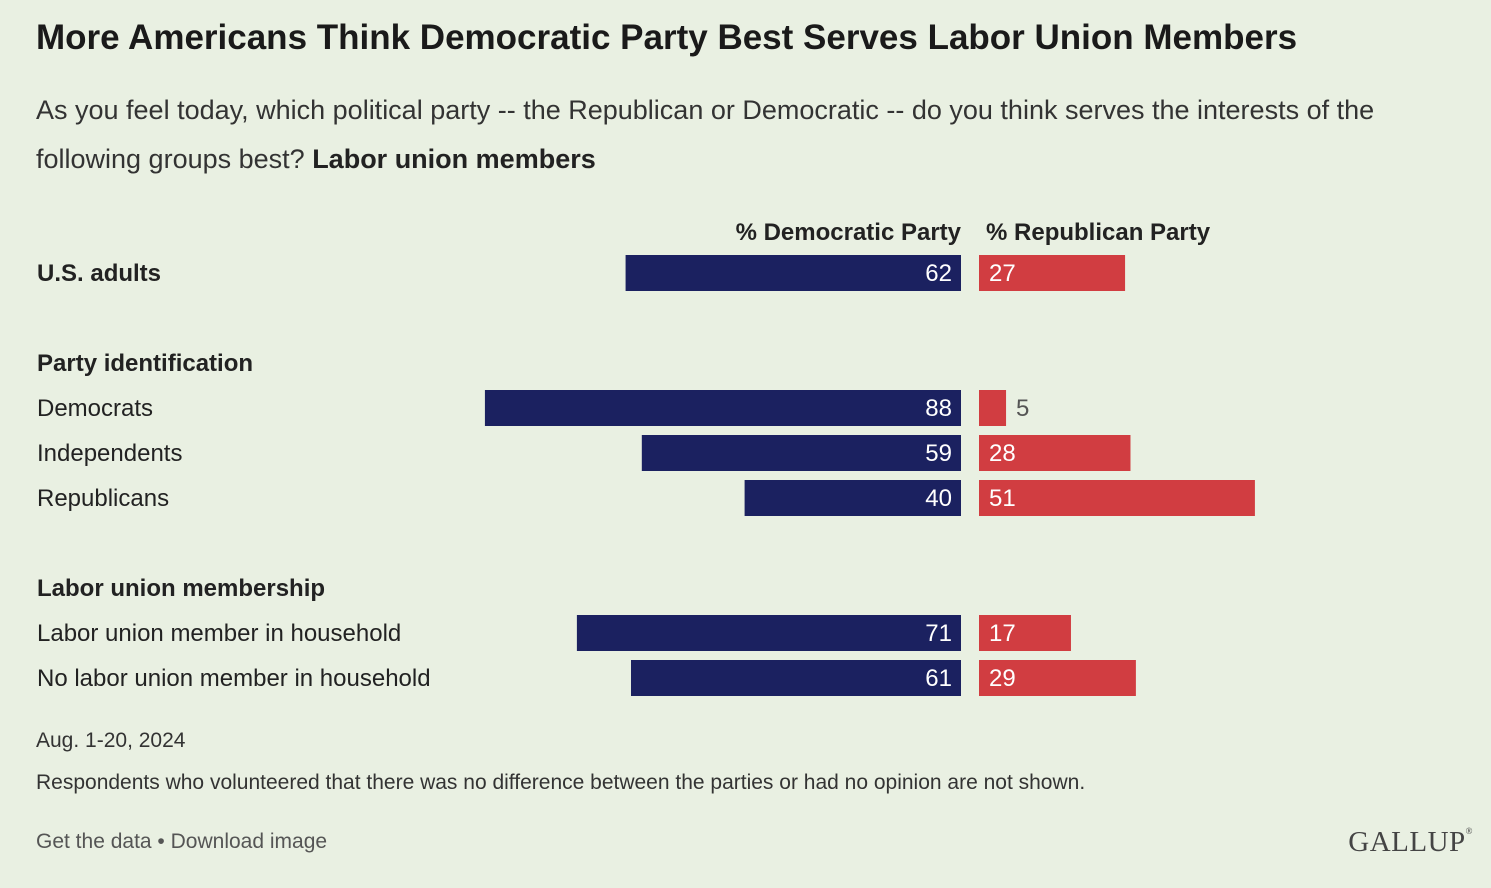 Image resolution: width=1491 pixels, height=888 pixels. Describe the element at coordinates (938, 273) in the screenshot. I see `dem-value-label: 62` at that location.